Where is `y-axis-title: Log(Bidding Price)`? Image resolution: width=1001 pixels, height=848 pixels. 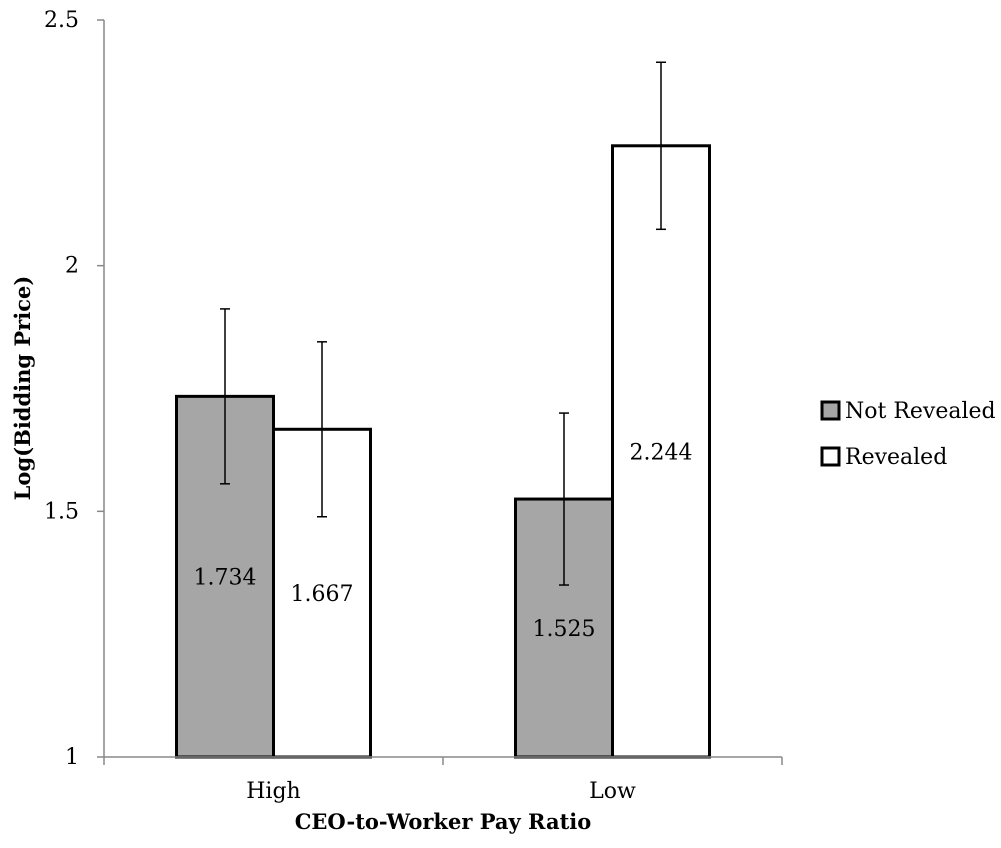 y-axis-title: Log(Bidding Price) is located at coordinates (22, 388).